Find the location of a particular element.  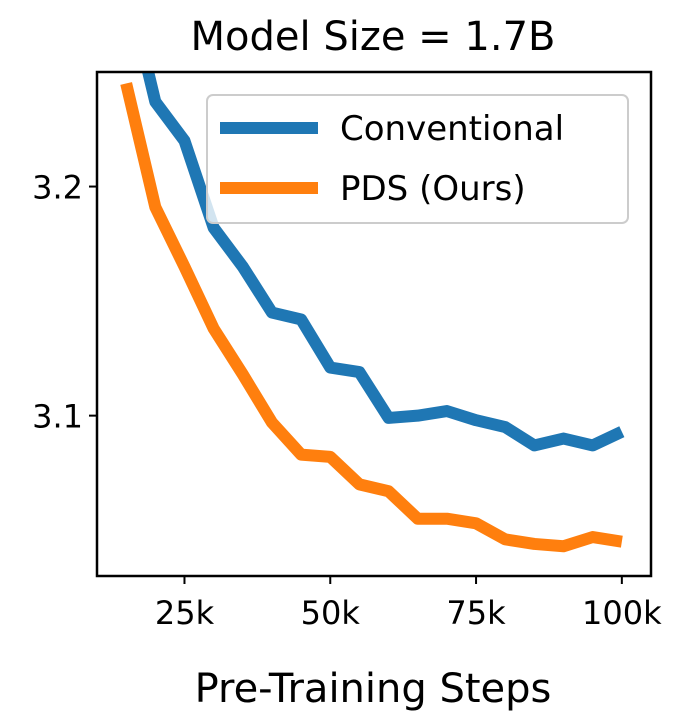

legend-label: Conventional is located at coordinates (452, 129).